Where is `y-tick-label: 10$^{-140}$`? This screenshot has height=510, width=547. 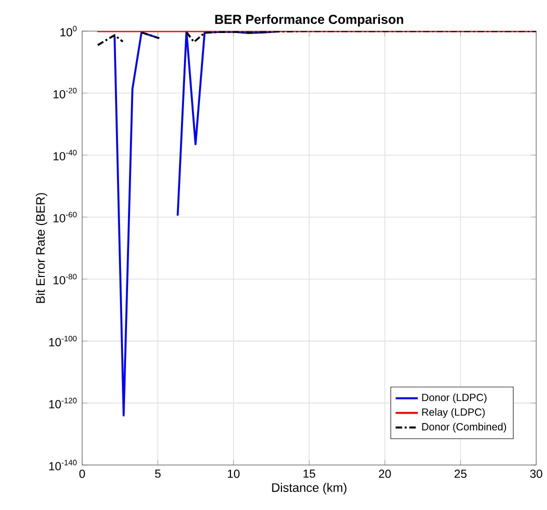 y-tick-label: 10$^{-140}$ is located at coordinates (63, 465).